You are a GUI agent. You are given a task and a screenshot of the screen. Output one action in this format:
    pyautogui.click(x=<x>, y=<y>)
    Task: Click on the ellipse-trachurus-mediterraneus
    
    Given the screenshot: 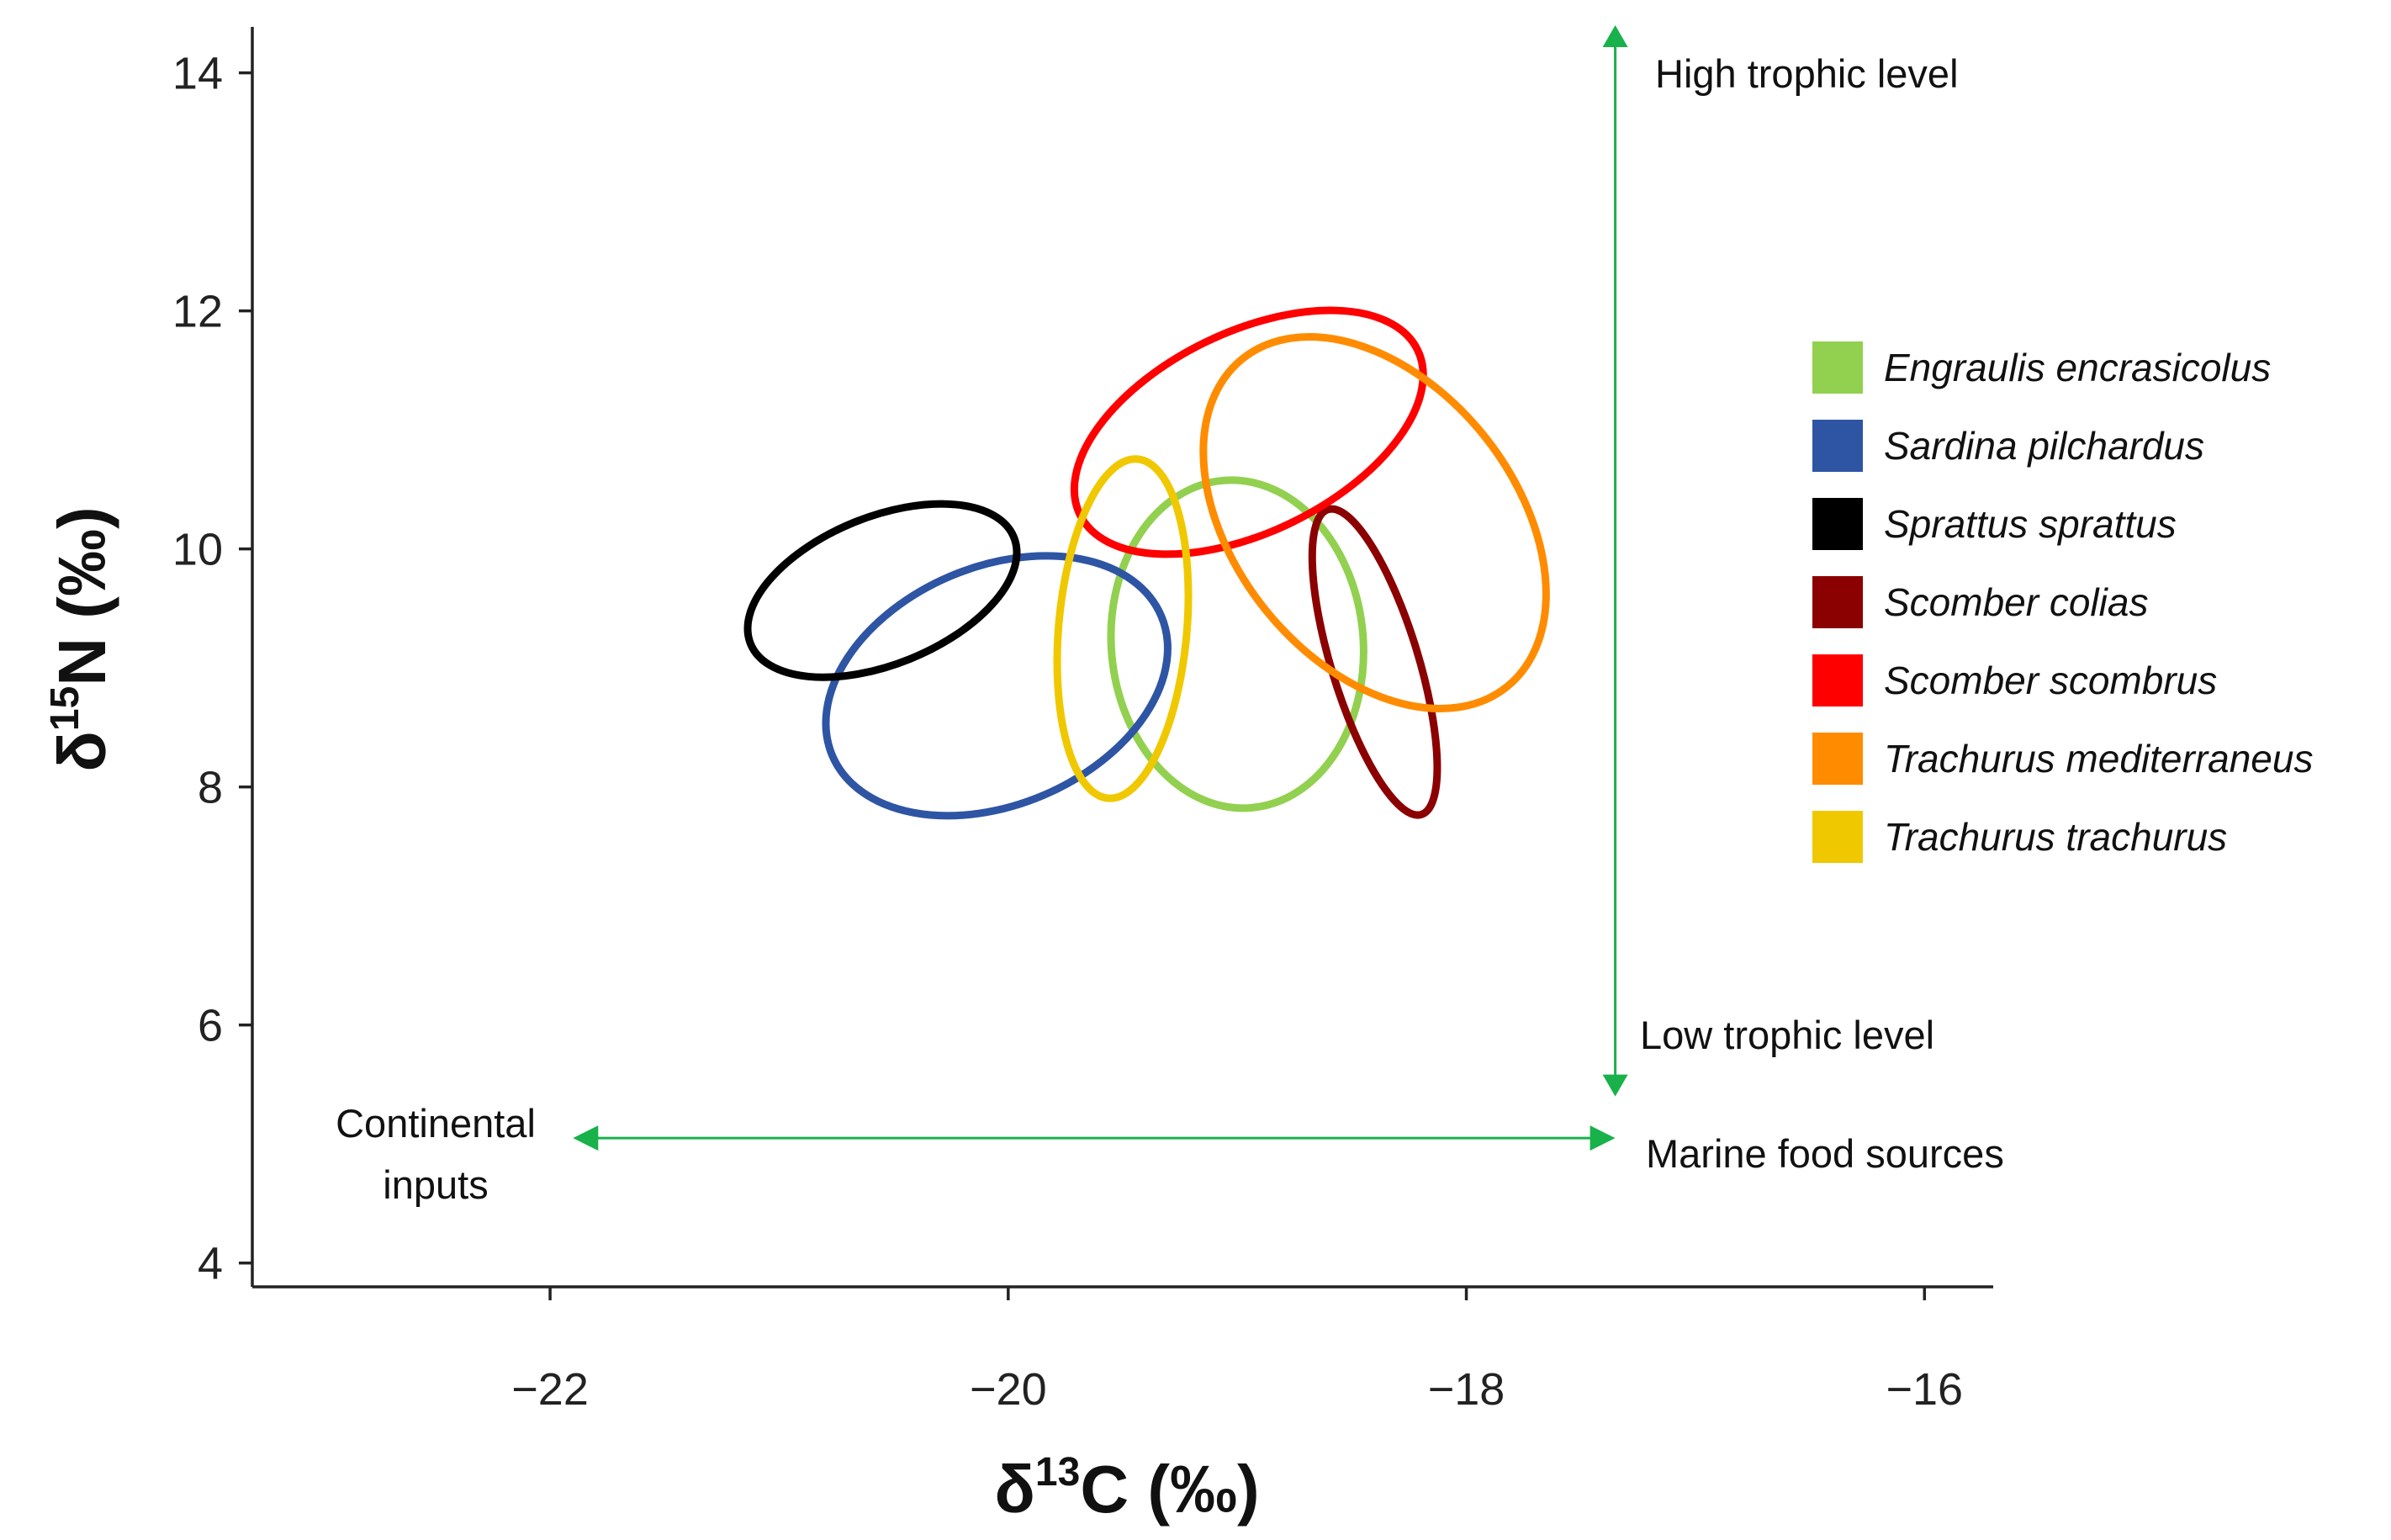 What is the action you would take?
    pyautogui.click(x=1375, y=522)
    